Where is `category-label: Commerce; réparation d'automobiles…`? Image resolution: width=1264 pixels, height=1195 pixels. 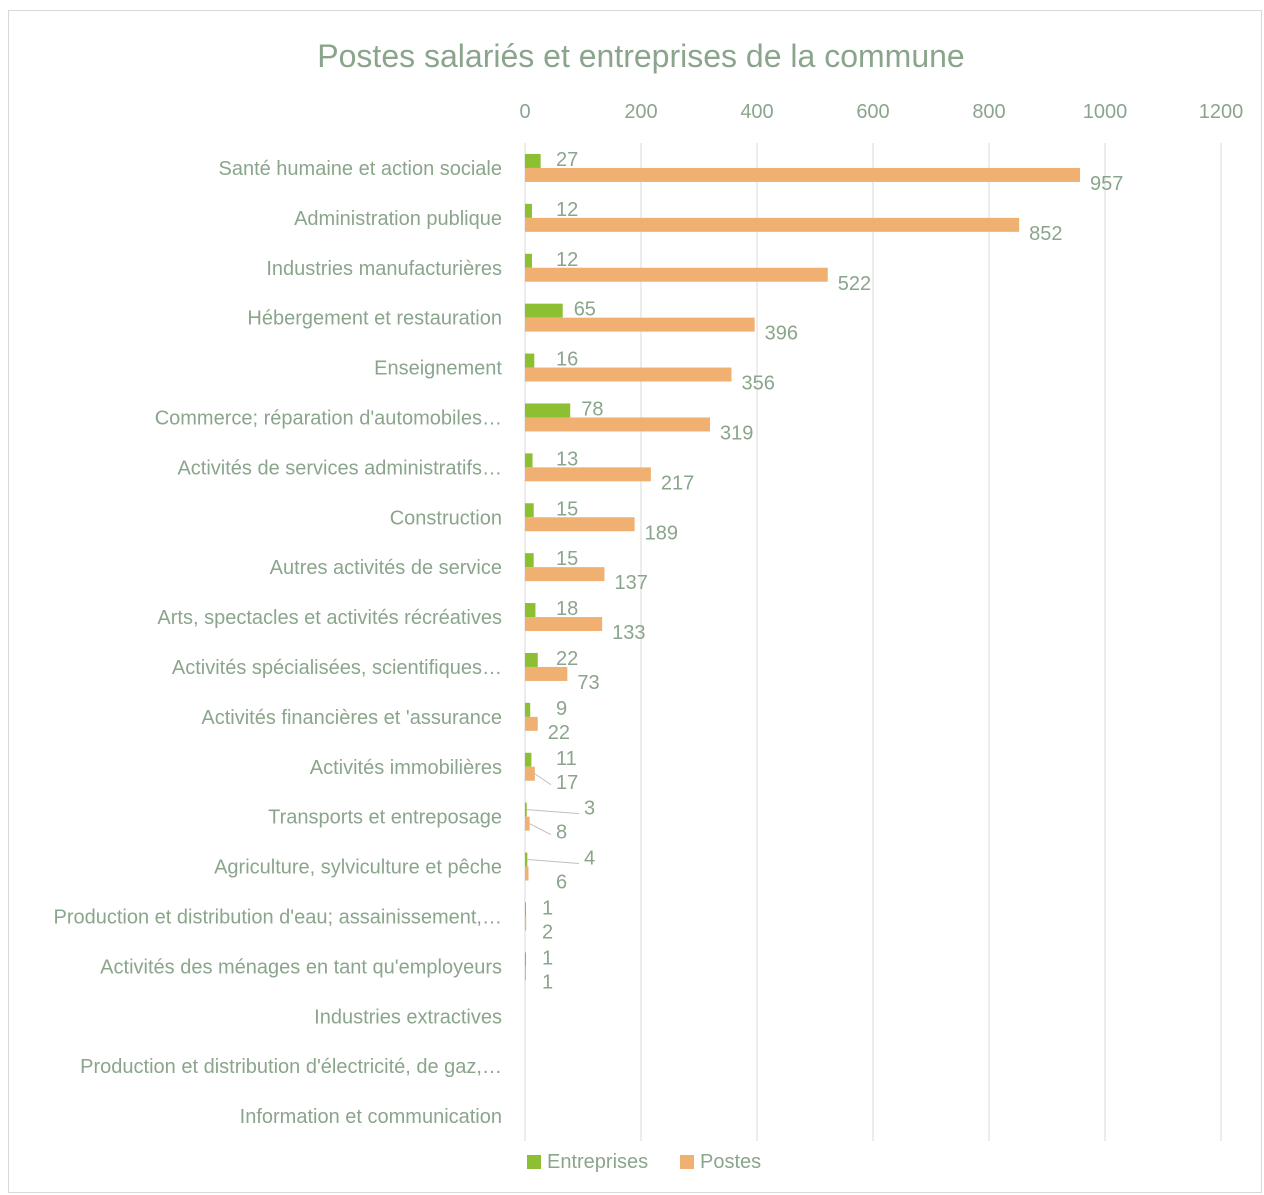 category-label: Commerce; réparation d'automobiles… is located at coordinates (328, 418).